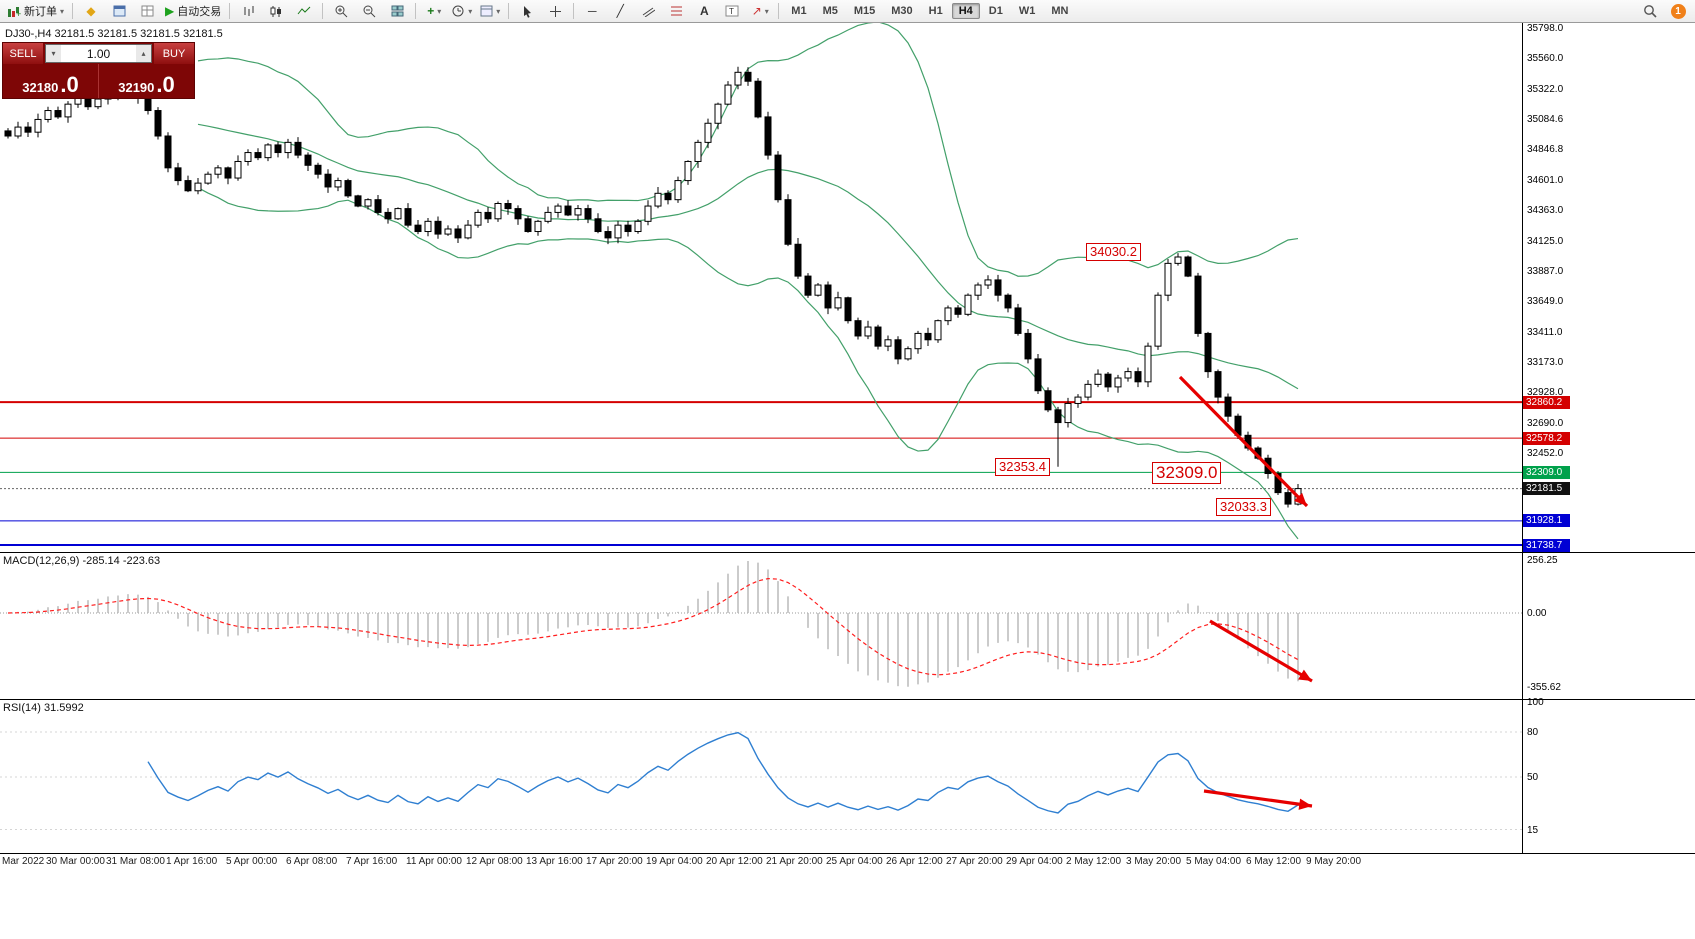 The image size is (1695, 939). I want to click on cursor-button, so click(527, 11).